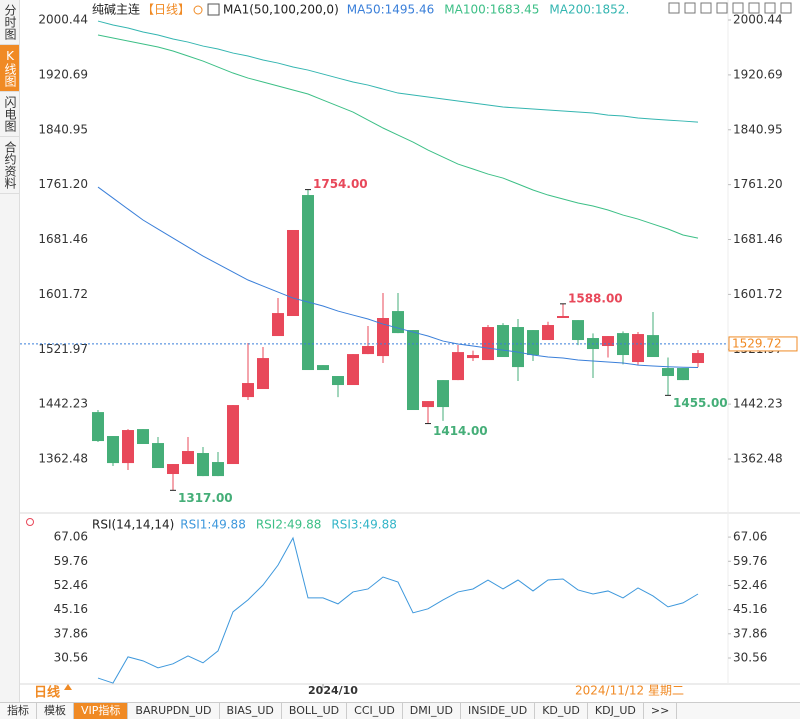  I want to click on bottom-tab: VIP指标, so click(101, 711).